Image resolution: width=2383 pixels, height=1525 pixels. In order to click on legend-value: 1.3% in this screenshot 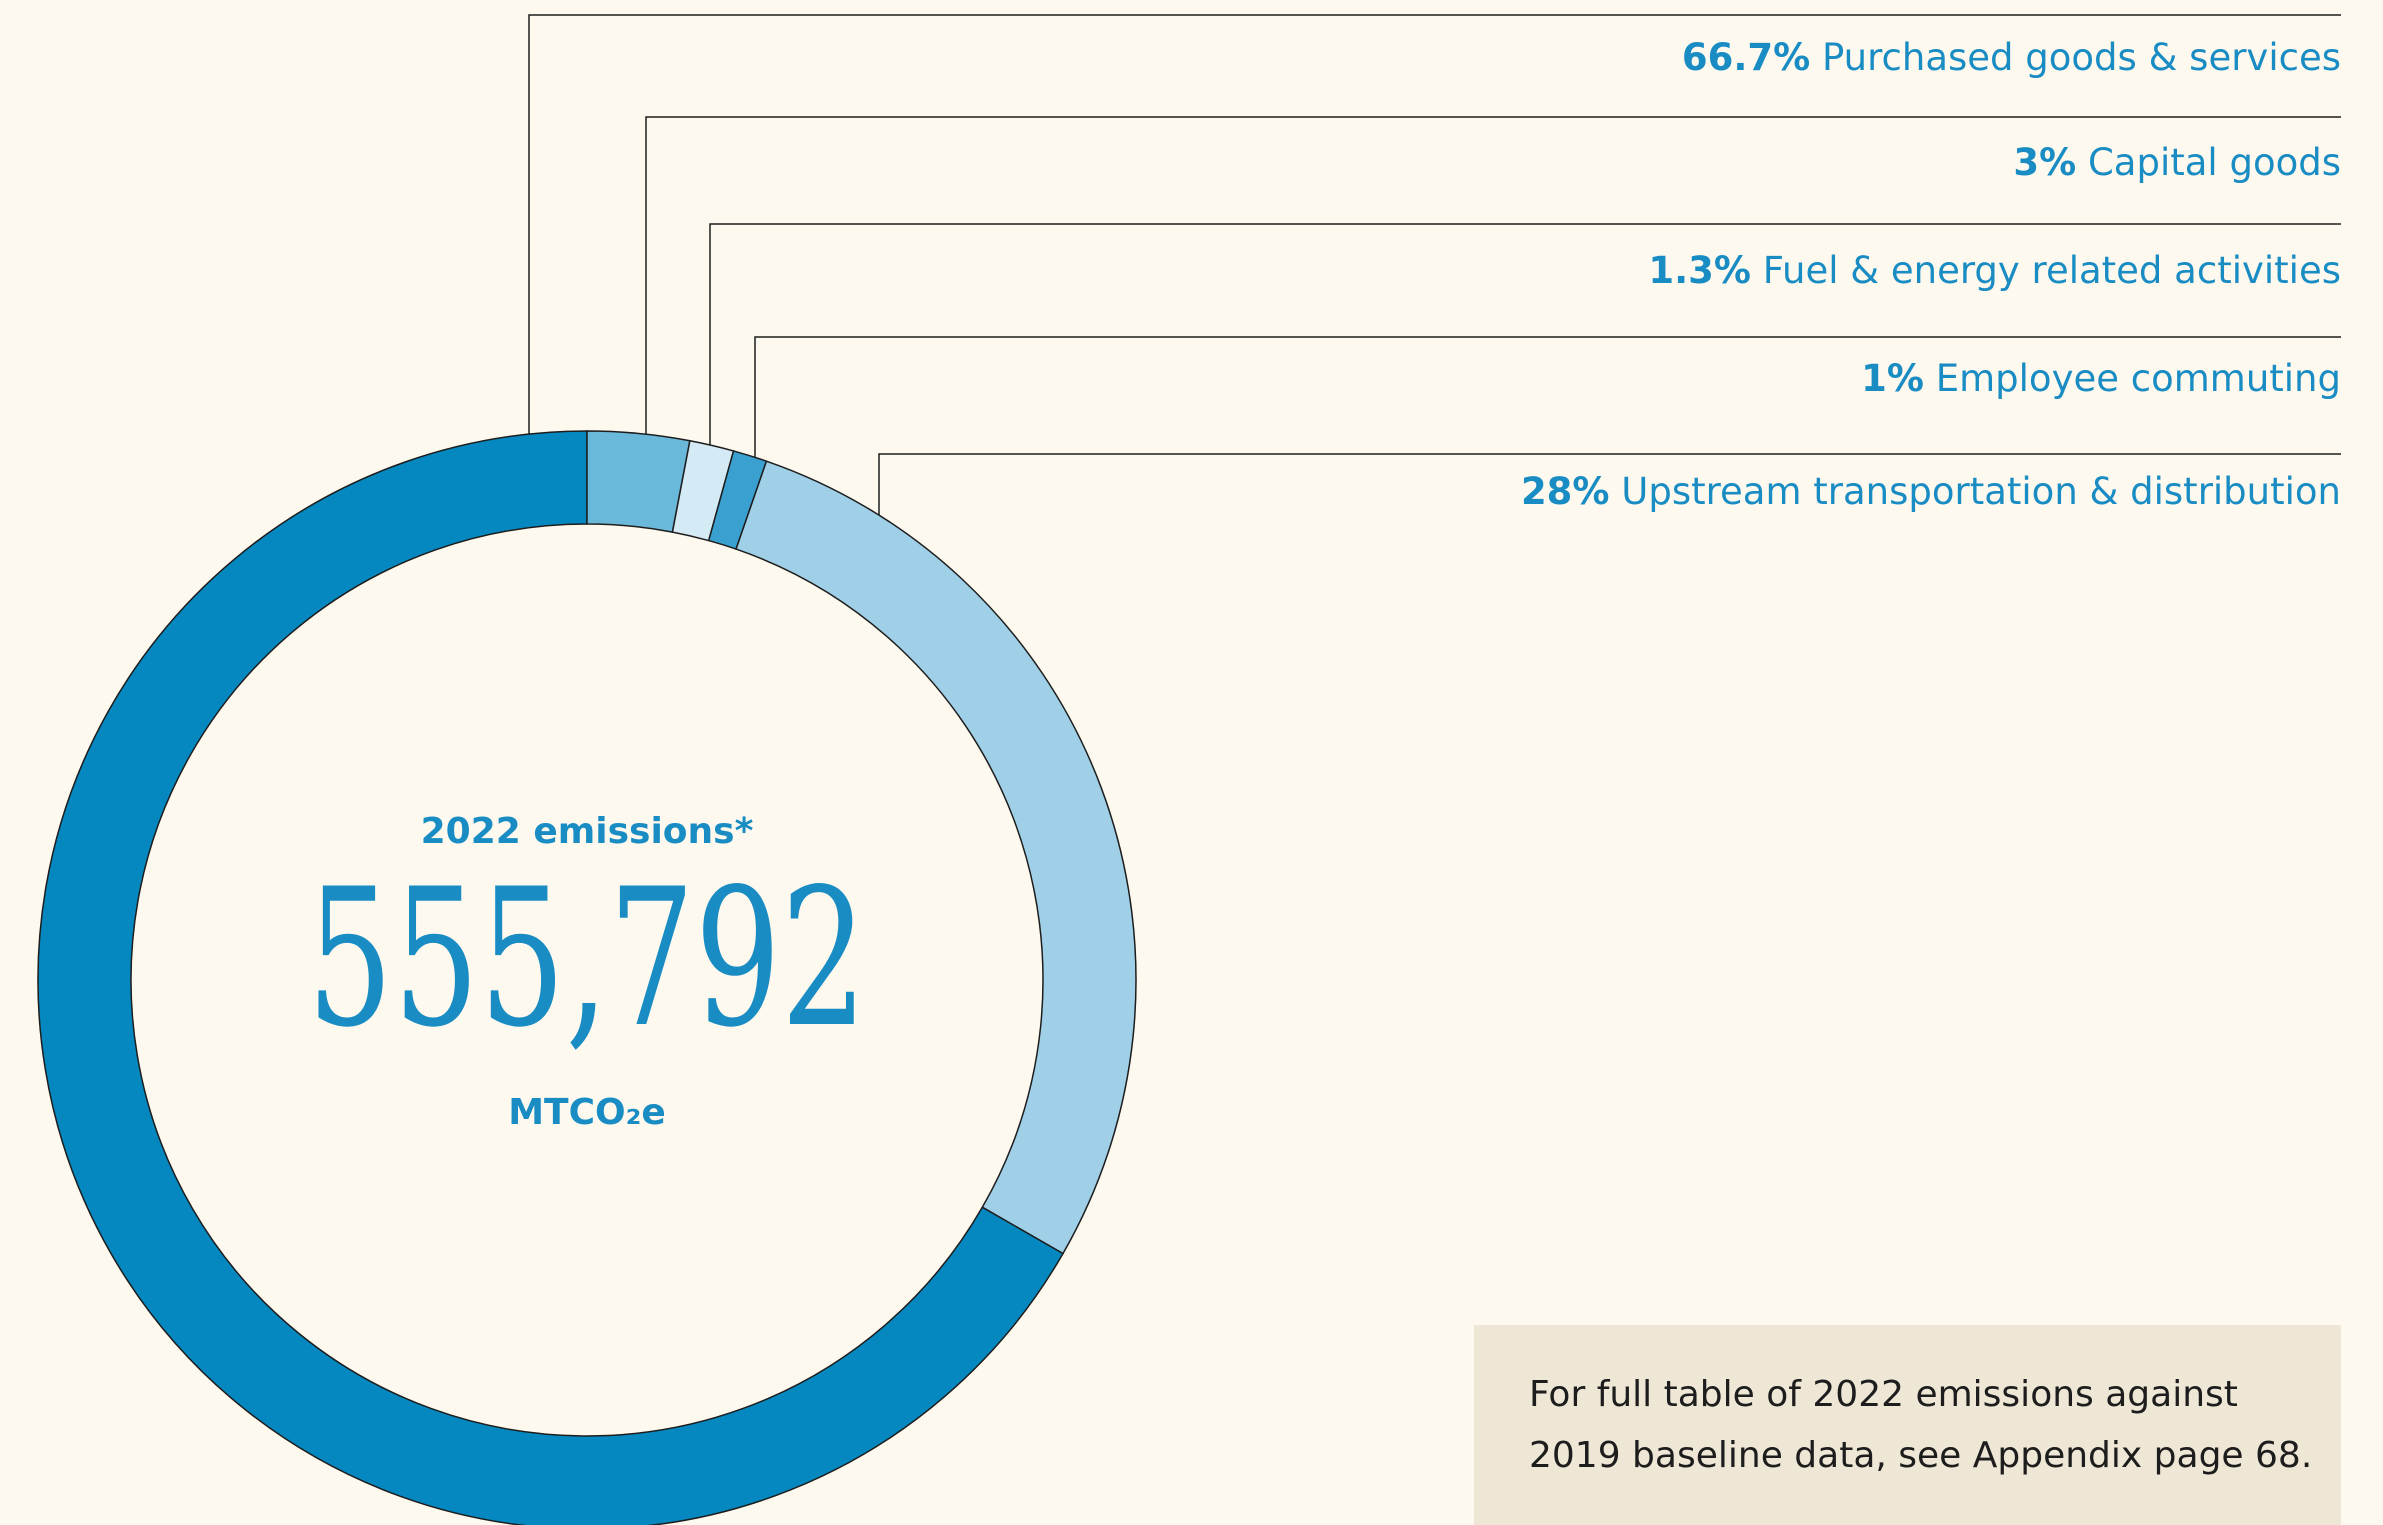, I will do `click(1699, 270)`.